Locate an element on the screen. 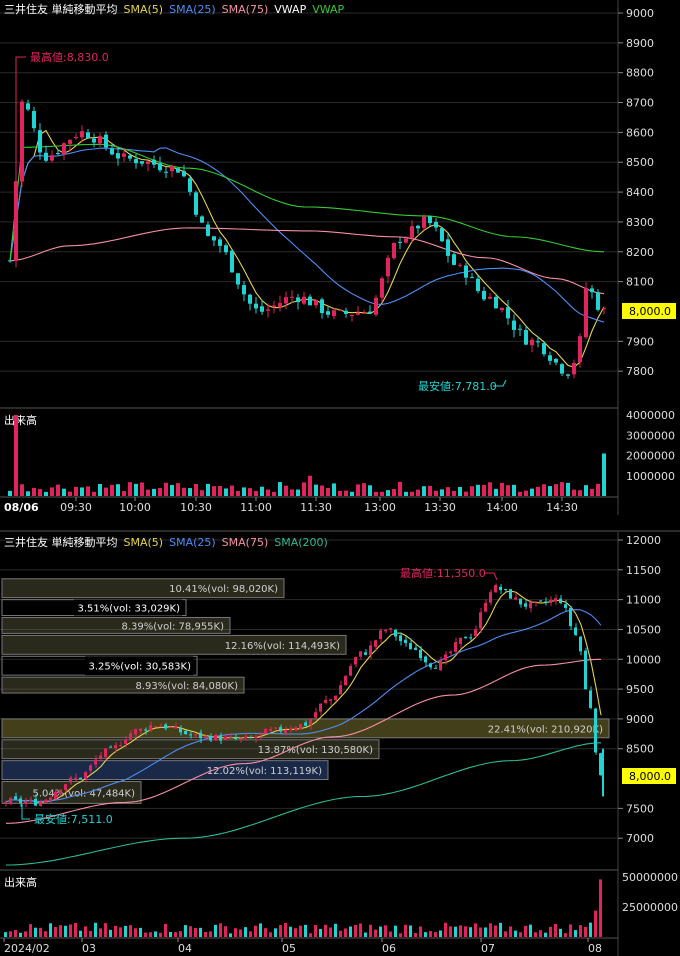 The width and height of the screenshot is (680, 956). date-tick-label: 03 is located at coordinates (89, 948).